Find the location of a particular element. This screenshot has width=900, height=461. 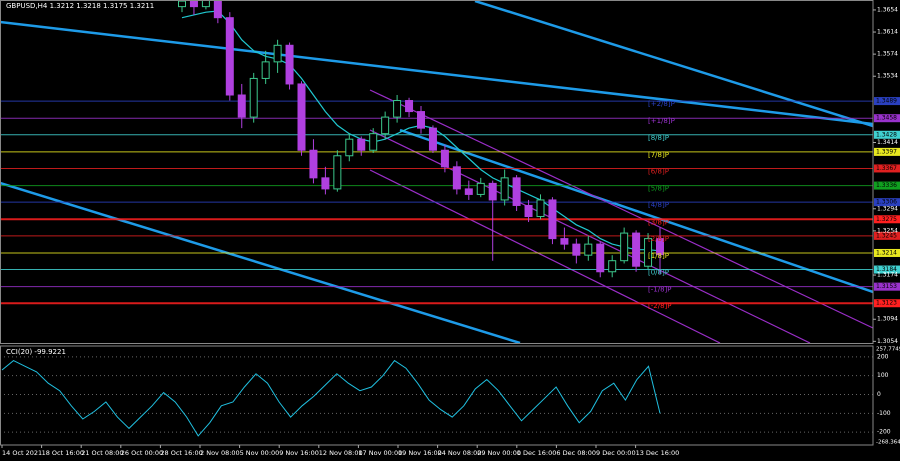

x-tick-label: 26 Oct 00:00 is located at coordinates (142, 453).